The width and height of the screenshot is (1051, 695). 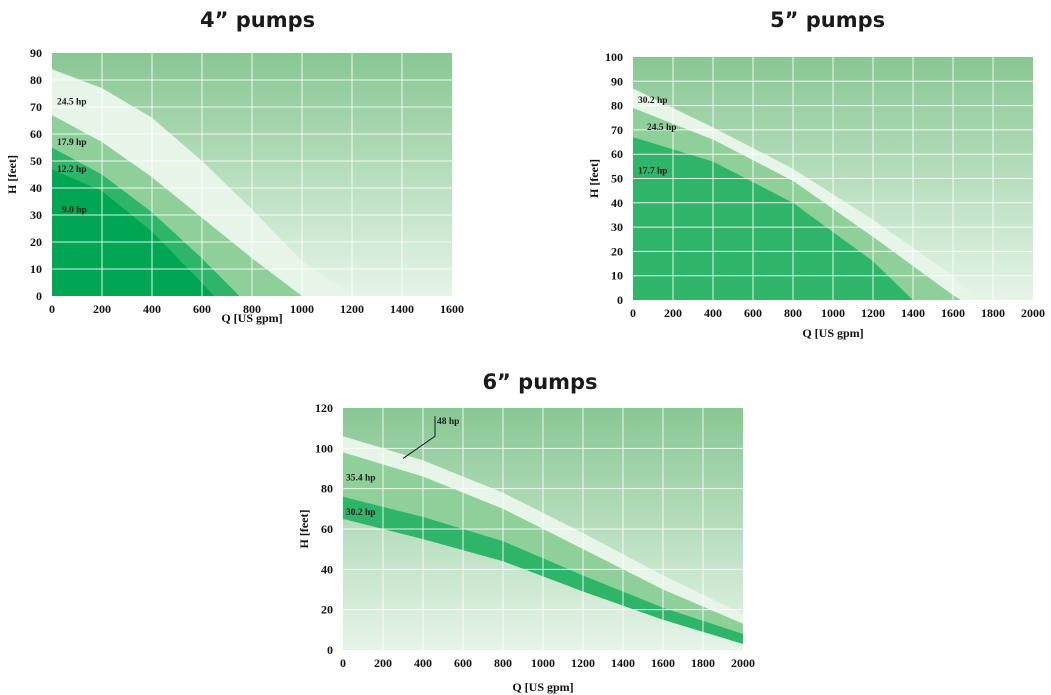 I want to click on band-12-2-hp, so click(x=146, y=221).